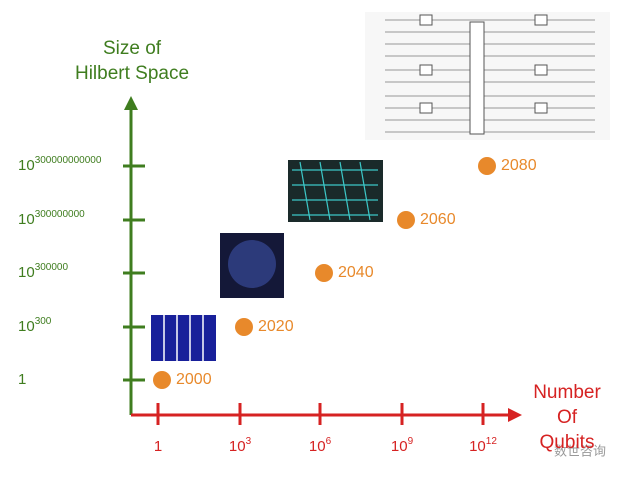  Describe the element at coordinates (43, 321) in the screenshot. I see `tick-exp: 300` at that location.